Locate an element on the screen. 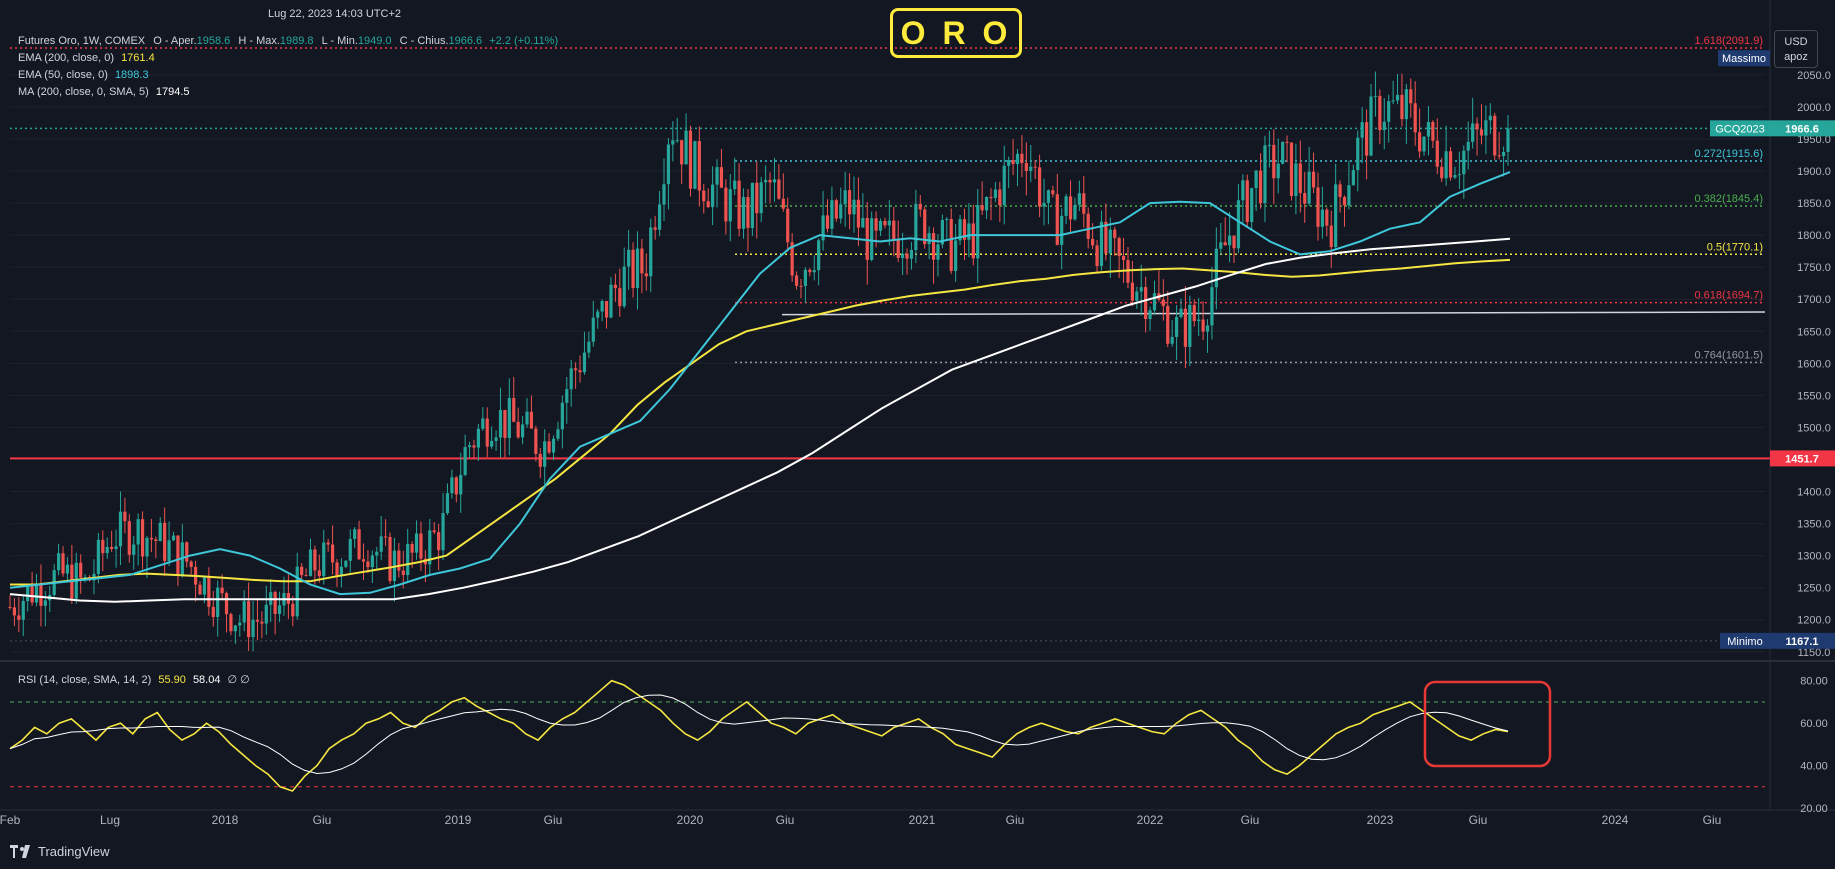 This screenshot has width=1835, height=869. symbol-label: Futures Oro, 1W, COMEX is located at coordinates (82, 41).